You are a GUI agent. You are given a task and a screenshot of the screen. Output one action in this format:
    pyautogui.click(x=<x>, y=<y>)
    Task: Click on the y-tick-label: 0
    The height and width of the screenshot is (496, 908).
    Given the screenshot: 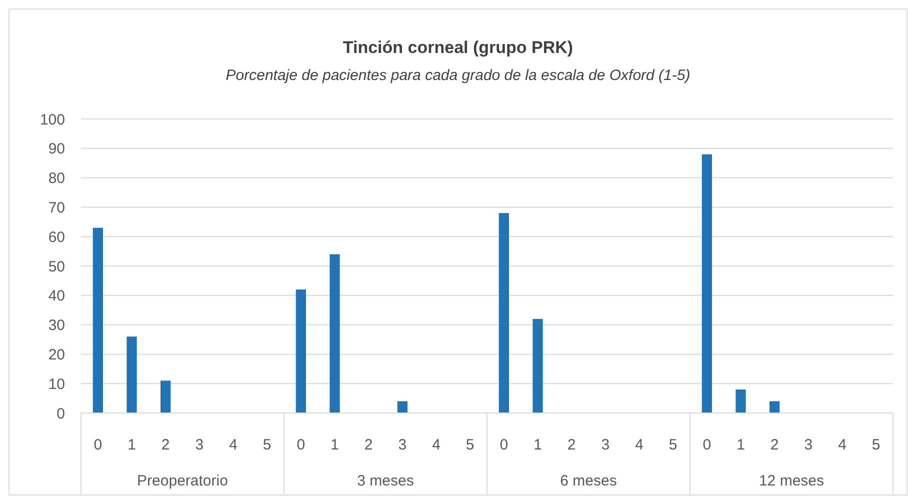 What is the action you would take?
    pyautogui.click(x=60, y=413)
    